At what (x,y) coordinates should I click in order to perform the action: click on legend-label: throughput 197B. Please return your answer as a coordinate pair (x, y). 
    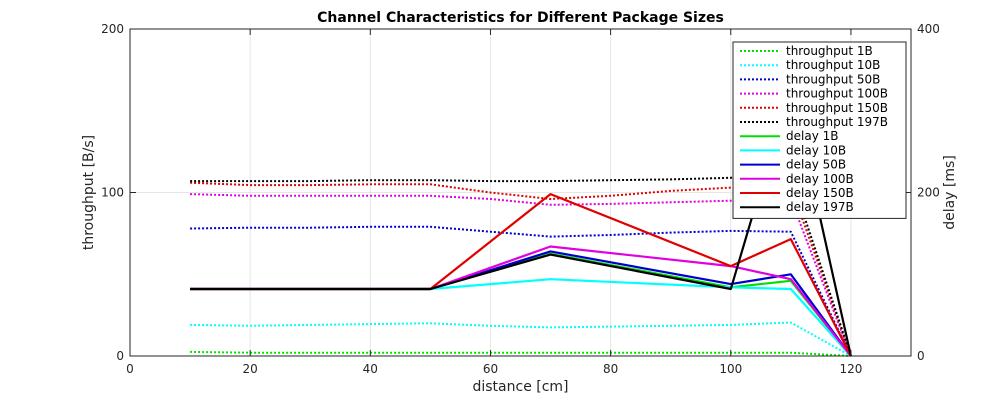
    Looking at the image, I should click on (837, 122).